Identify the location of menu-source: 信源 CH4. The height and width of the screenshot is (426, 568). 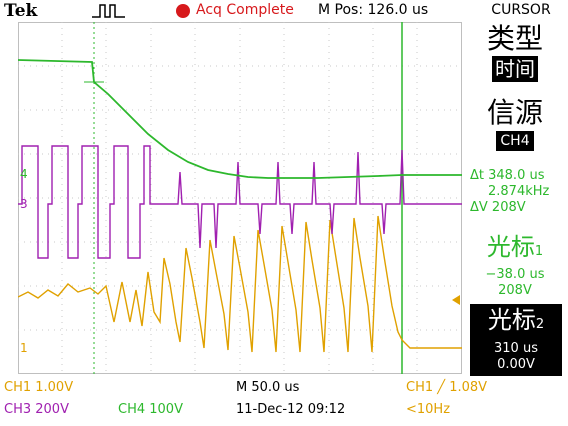
(515, 123).